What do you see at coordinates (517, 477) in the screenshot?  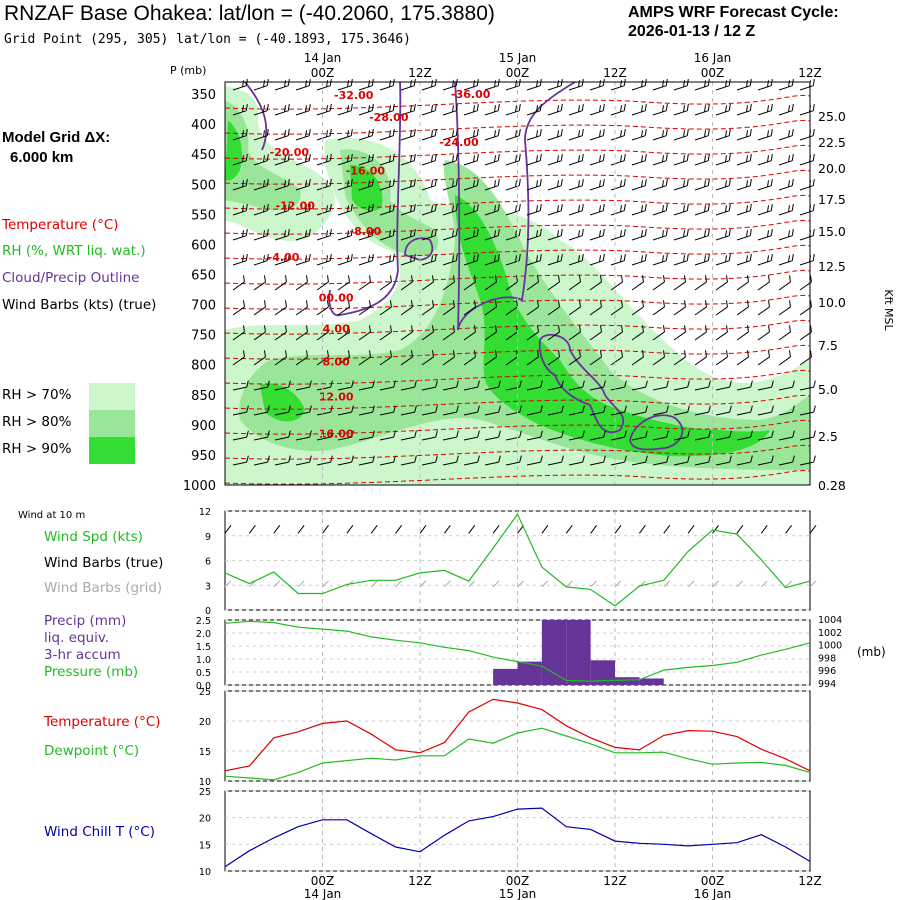 I see `isotherm-line` at bounding box center [517, 477].